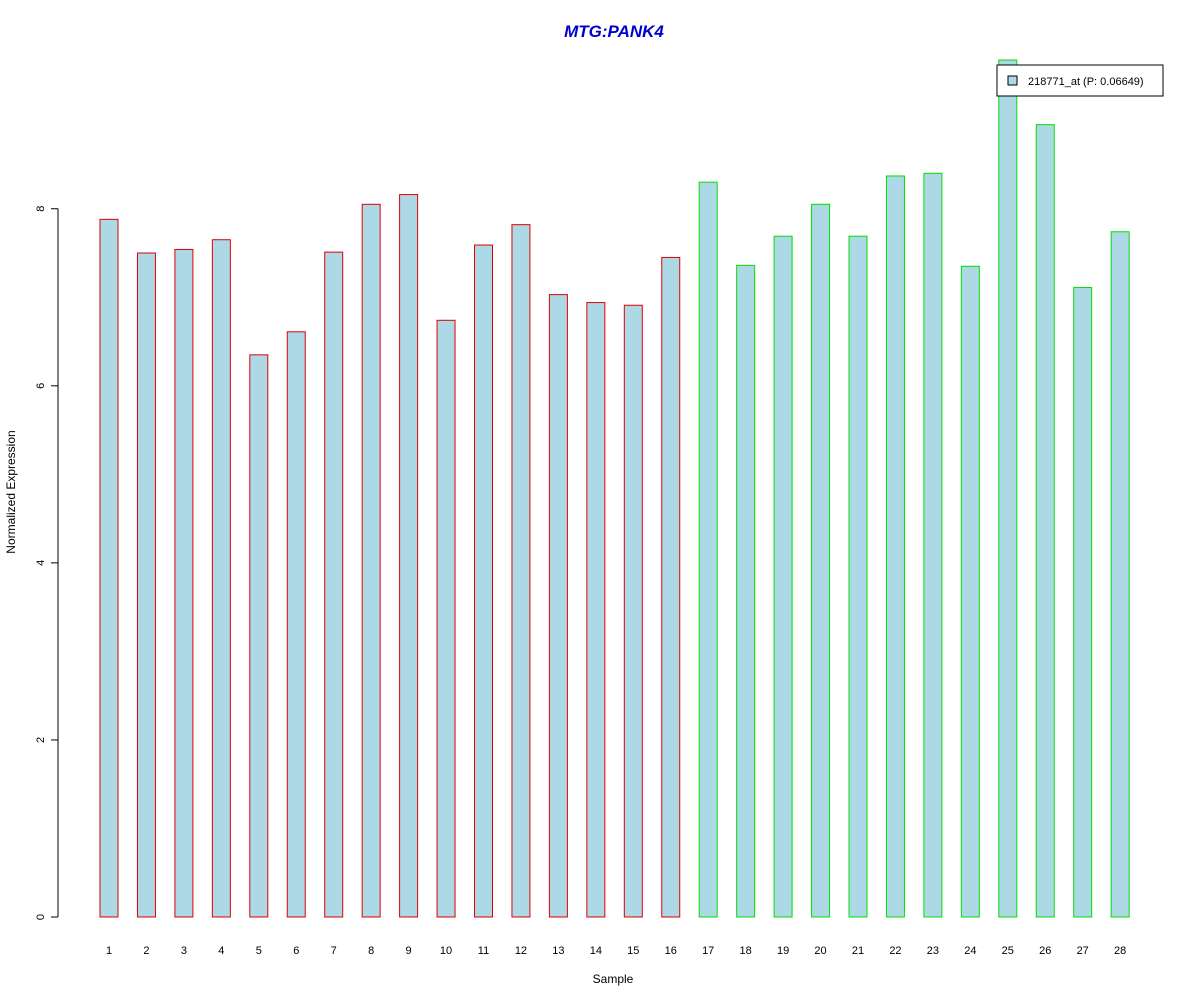  Describe the element at coordinates (895, 951) in the screenshot. I see `x-tick-label: 22` at that location.